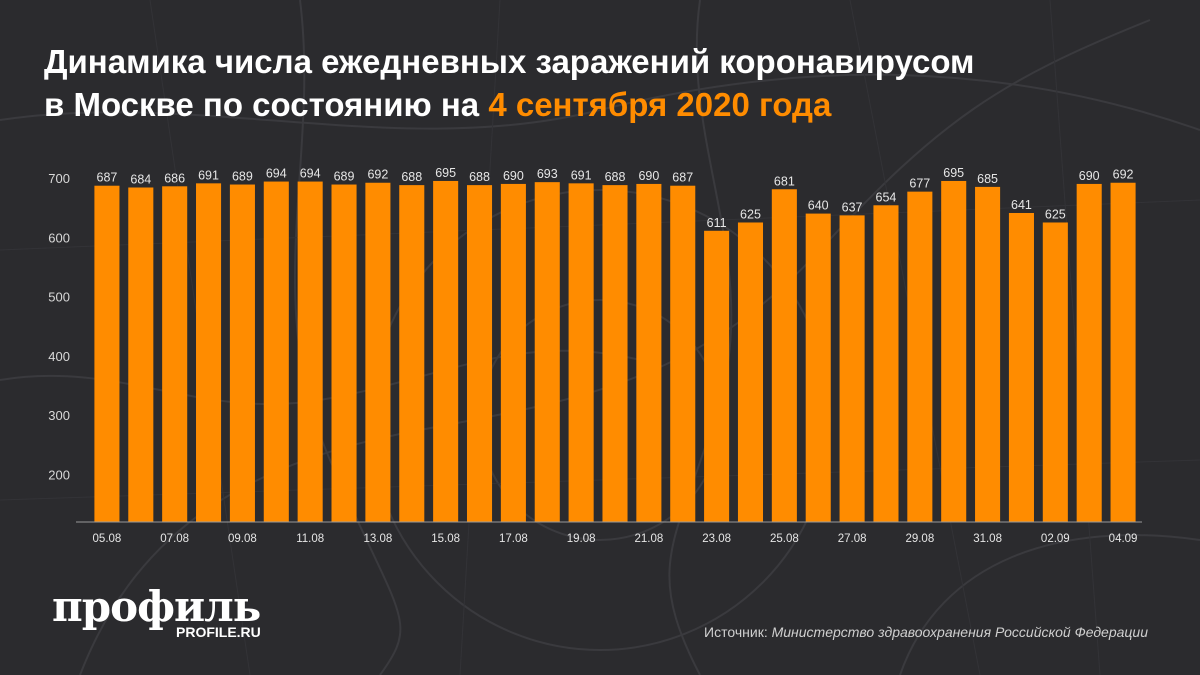 The width and height of the screenshot is (1200, 675). Describe the element at coordinates (716, 539) in the screenshot. I see `x-tick-label: 23.08` at that location.